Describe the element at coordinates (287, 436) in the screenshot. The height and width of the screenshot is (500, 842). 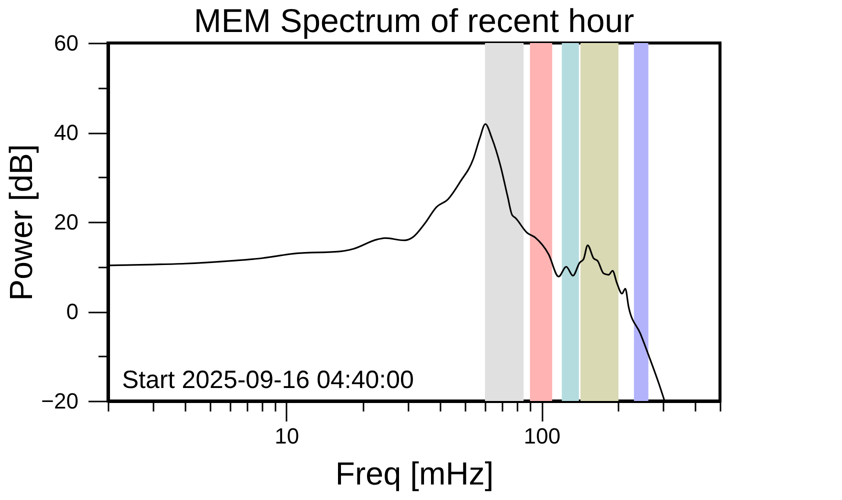
I see `x-tick-label: 10` at that location.